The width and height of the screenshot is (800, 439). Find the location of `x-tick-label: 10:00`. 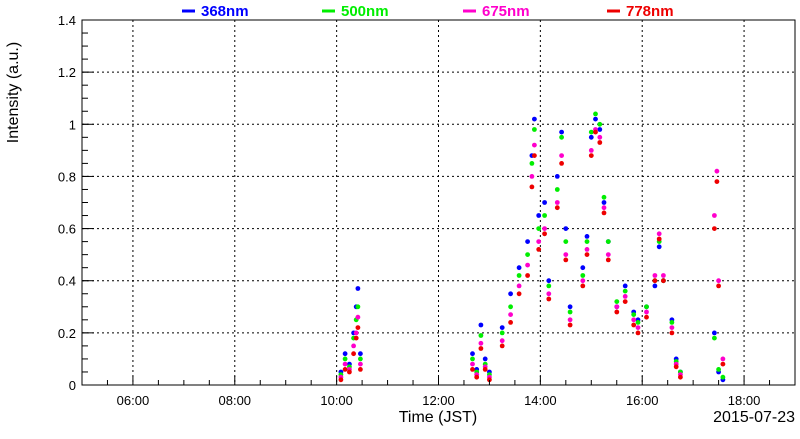

x-tick-label: 10:00 is located at coordinates (336, 400).